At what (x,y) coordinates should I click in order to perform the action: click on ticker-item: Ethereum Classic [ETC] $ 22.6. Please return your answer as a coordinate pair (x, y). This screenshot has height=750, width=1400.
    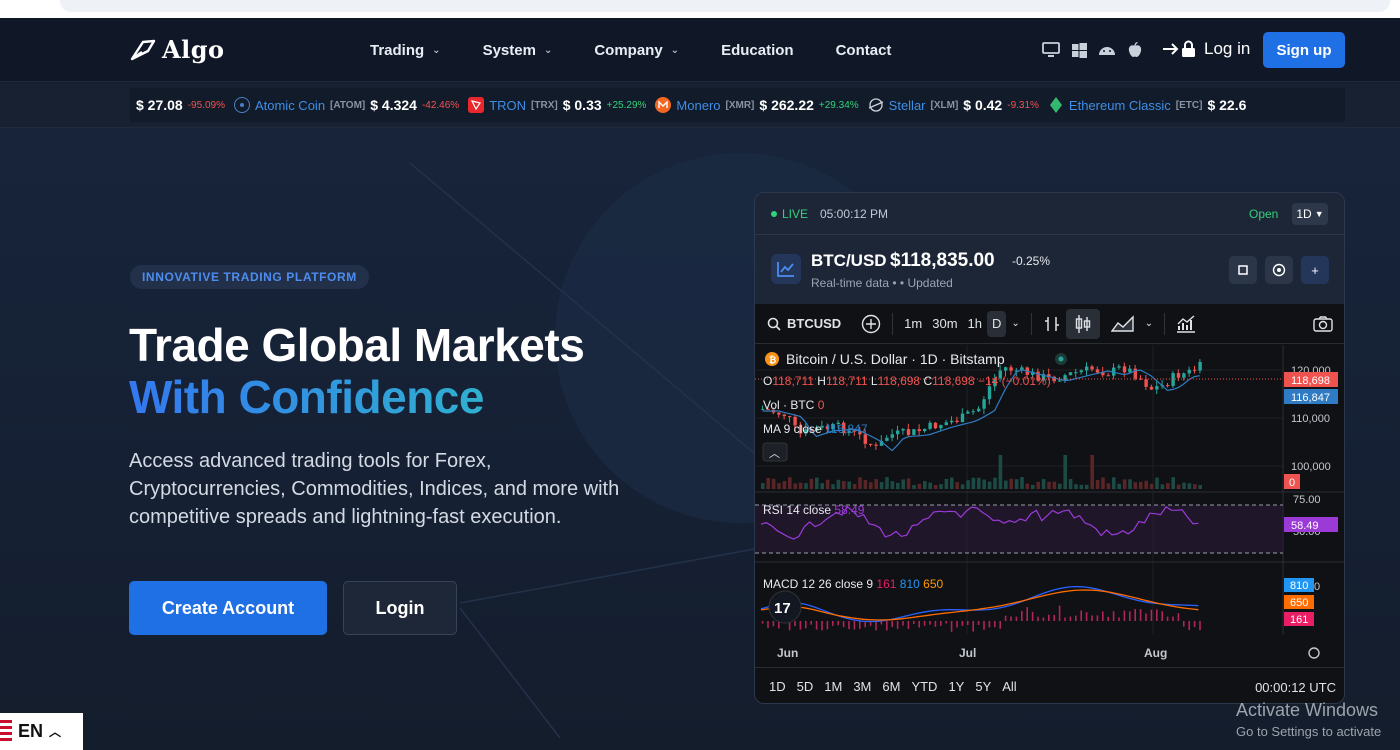
    Looking at the image, I should click on (1147, 105).